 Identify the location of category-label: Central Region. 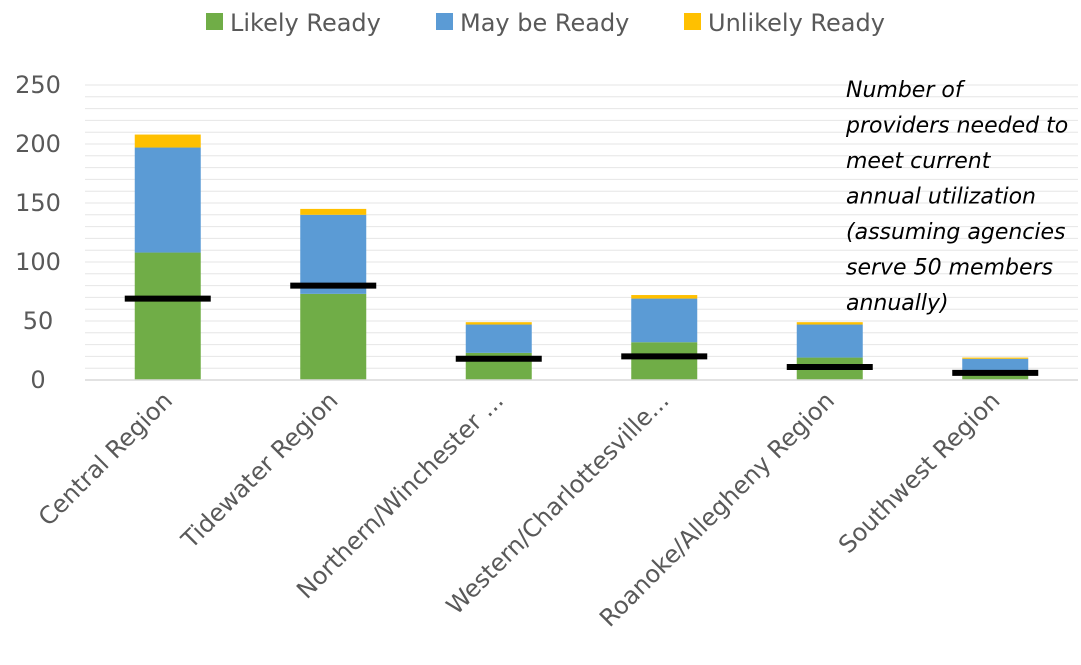
(105, 458).